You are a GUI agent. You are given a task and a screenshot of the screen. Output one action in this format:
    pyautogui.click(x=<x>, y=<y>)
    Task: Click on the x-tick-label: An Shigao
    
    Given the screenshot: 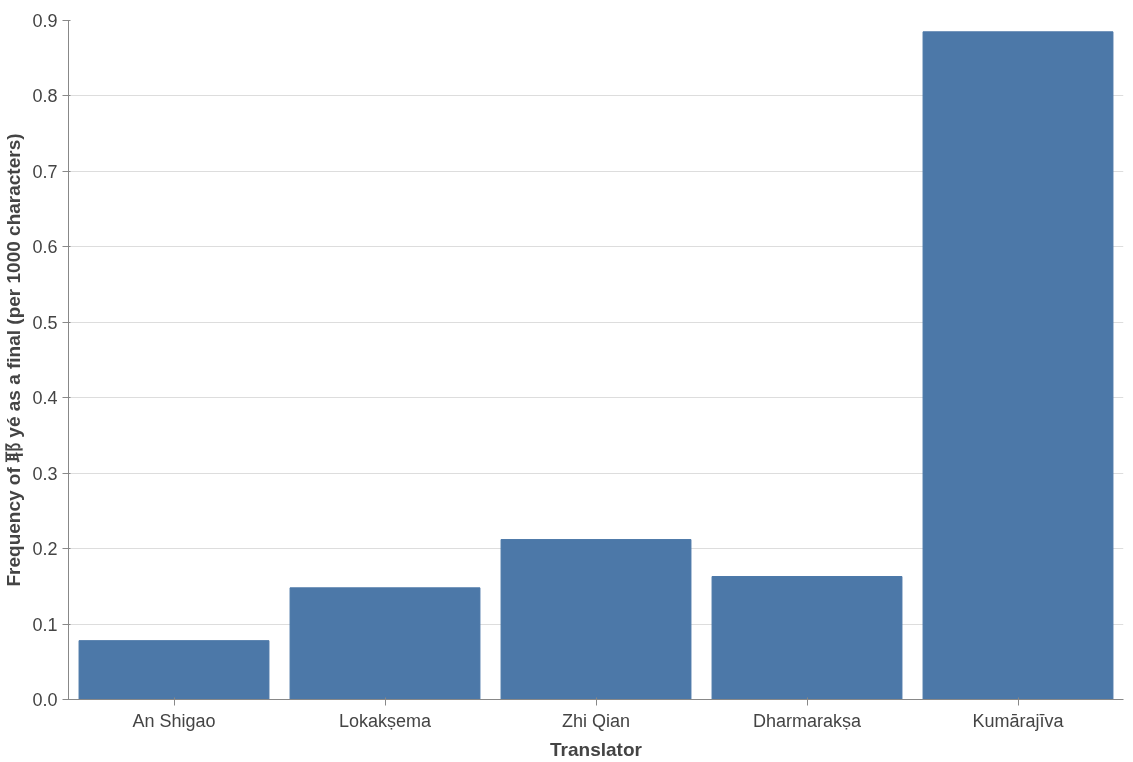 What is the action you would take?
    pyautogui.click(x=174, y=720)
    